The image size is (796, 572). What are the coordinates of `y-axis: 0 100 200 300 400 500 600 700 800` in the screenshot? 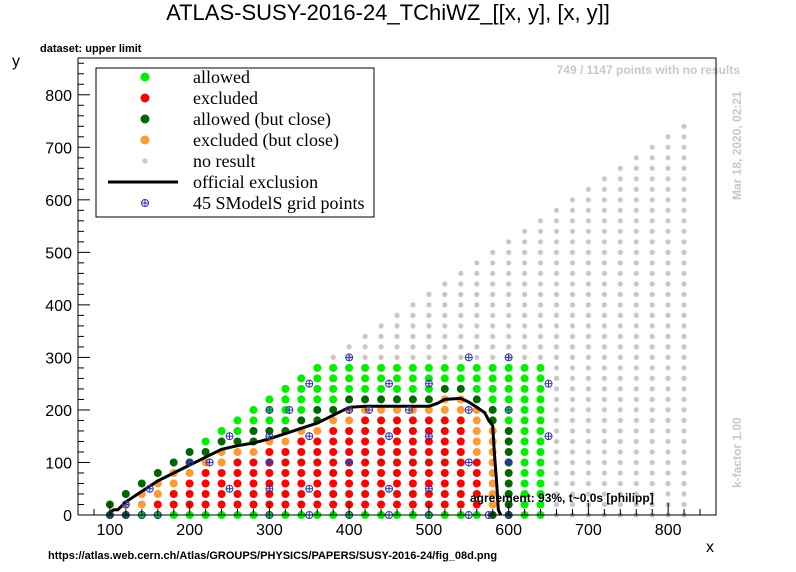 It's located at (67, 293).